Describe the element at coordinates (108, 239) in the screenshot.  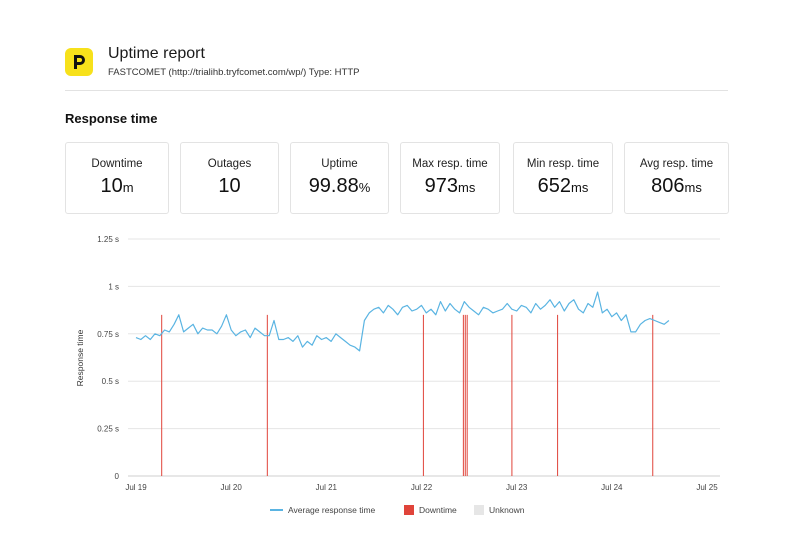
I see `y-tick-label: 1.25 s` at that location.